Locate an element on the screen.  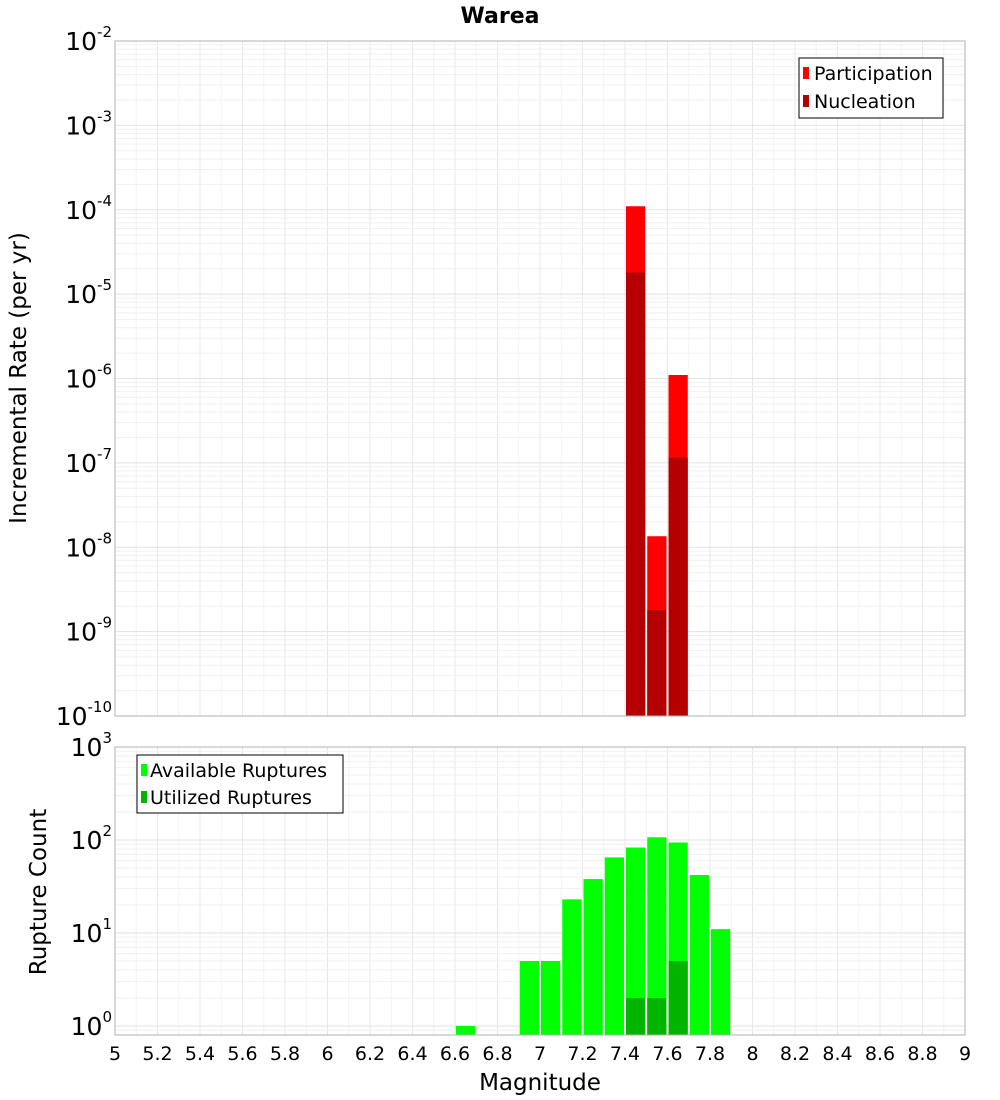
x-tick-label: 9 is located at coordinates (965, 1054).